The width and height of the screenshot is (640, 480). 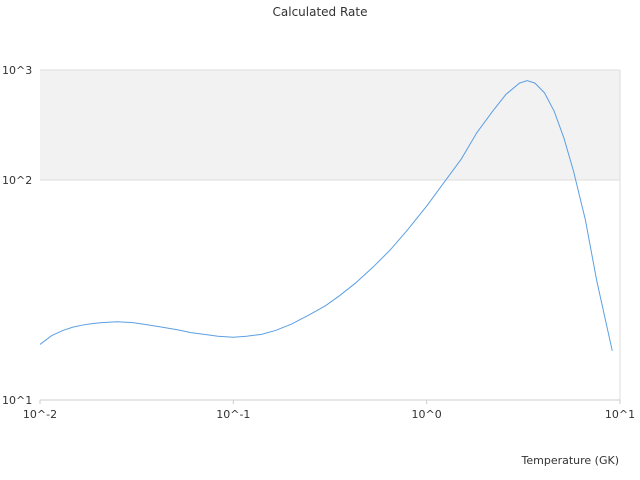 What do you see at coordinates (320, 12) in the screenshot?
I see `chart-title: Calculated Rate` at bounding box center [320, 12].